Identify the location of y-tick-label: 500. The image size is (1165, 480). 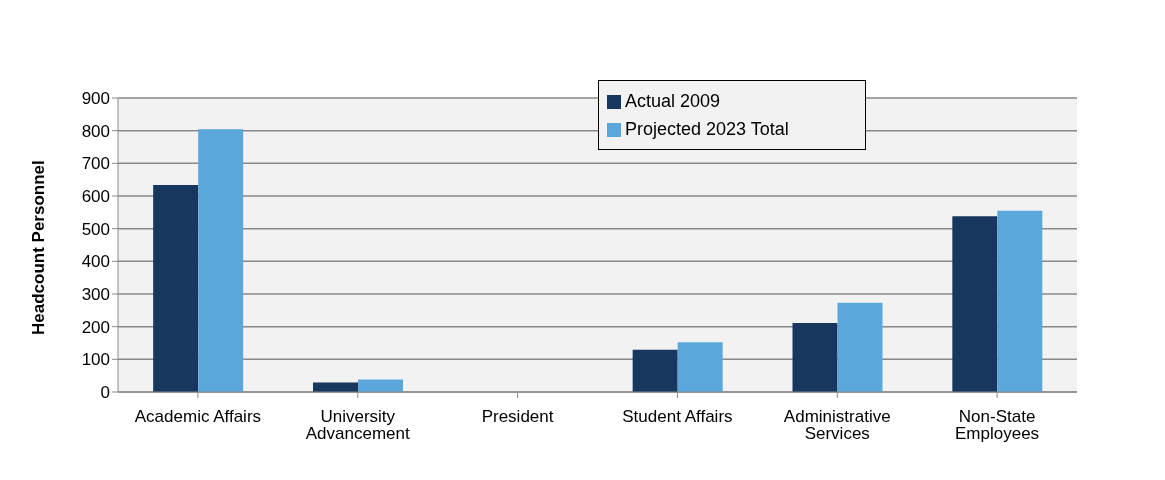
(95, 229).